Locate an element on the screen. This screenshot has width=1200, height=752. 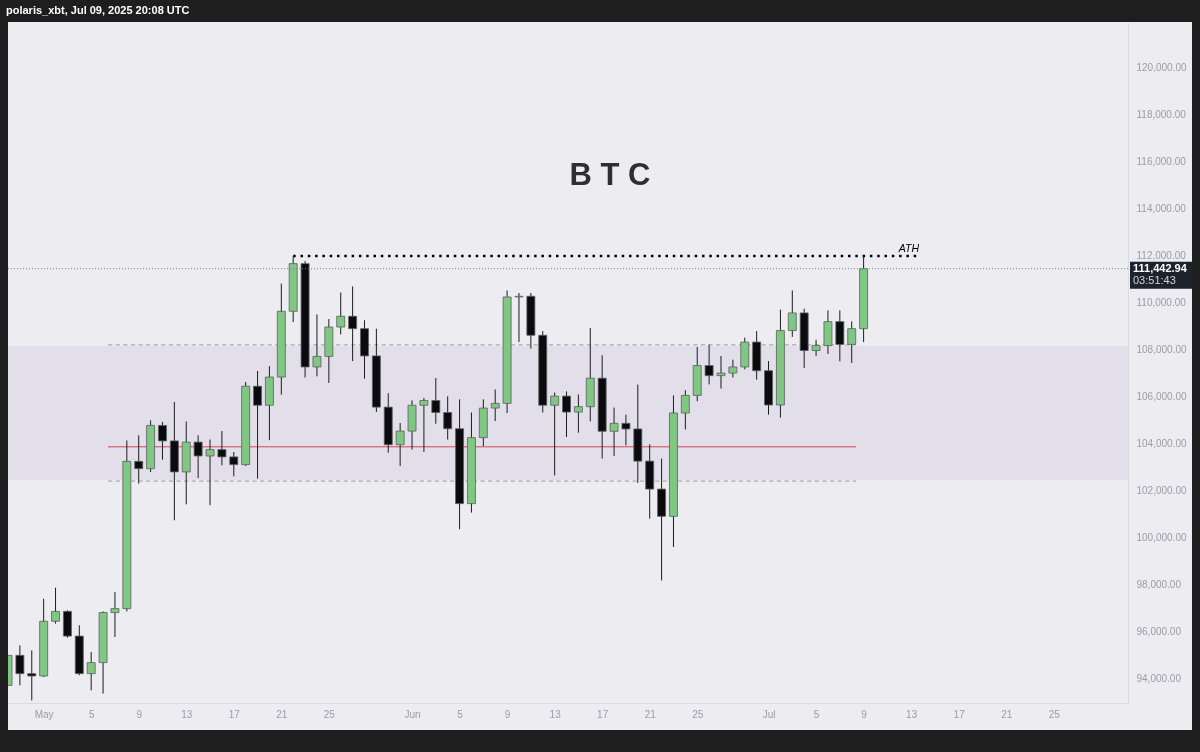
y-tick-label: 104,000.00 is located at coordinates (1161, 444).